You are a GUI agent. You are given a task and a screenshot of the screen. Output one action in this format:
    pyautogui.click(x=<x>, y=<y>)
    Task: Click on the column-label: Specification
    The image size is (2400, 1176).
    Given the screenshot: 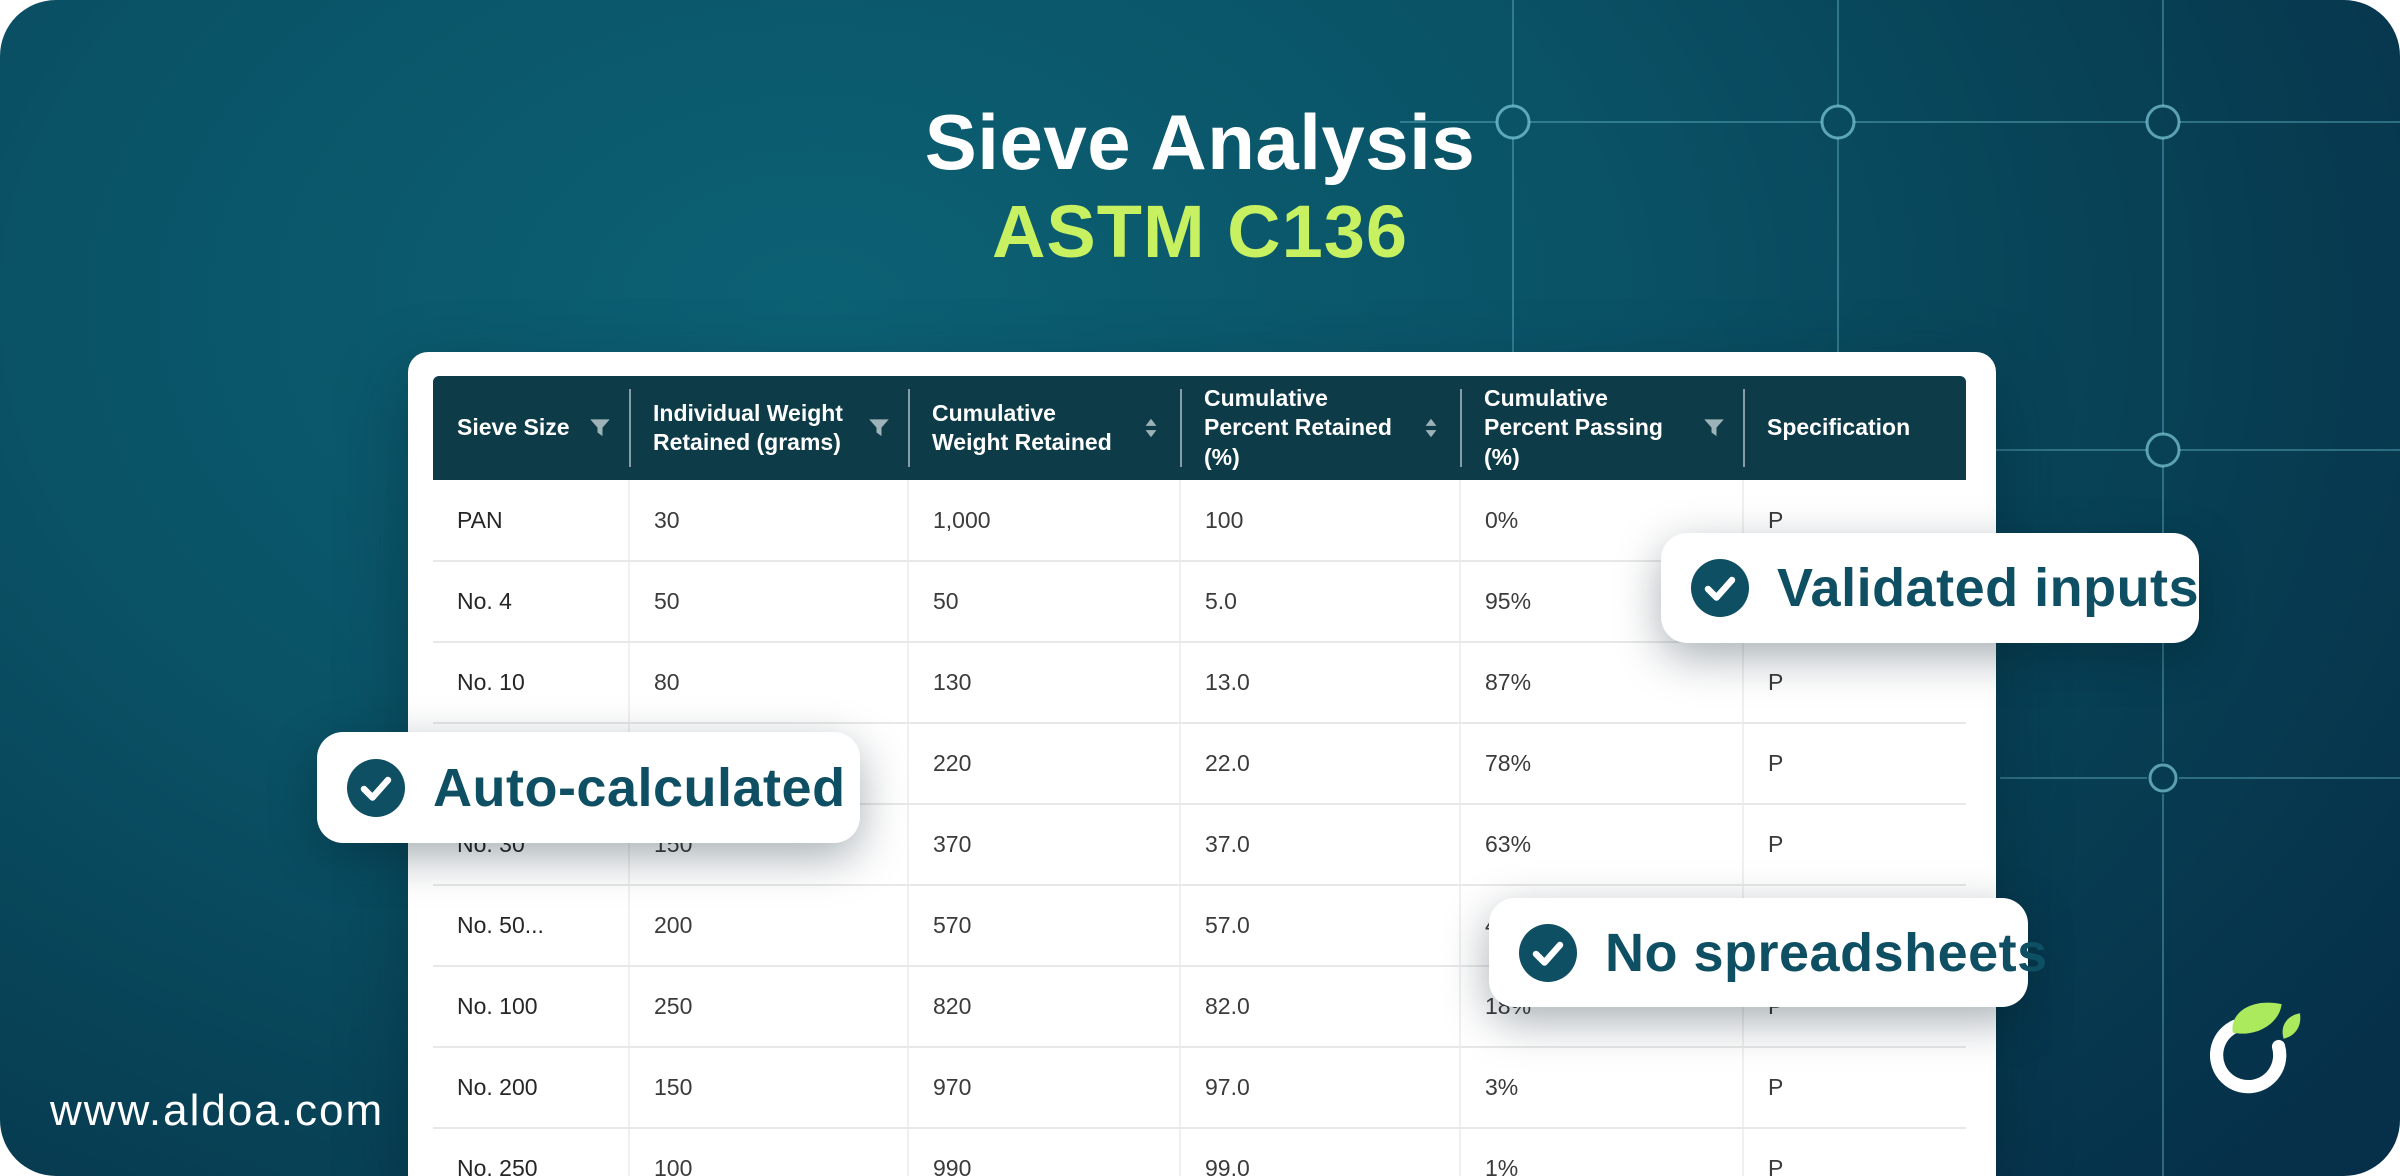 What is the action you would take?
    pyautogui.click(x=1839, y=427)
    